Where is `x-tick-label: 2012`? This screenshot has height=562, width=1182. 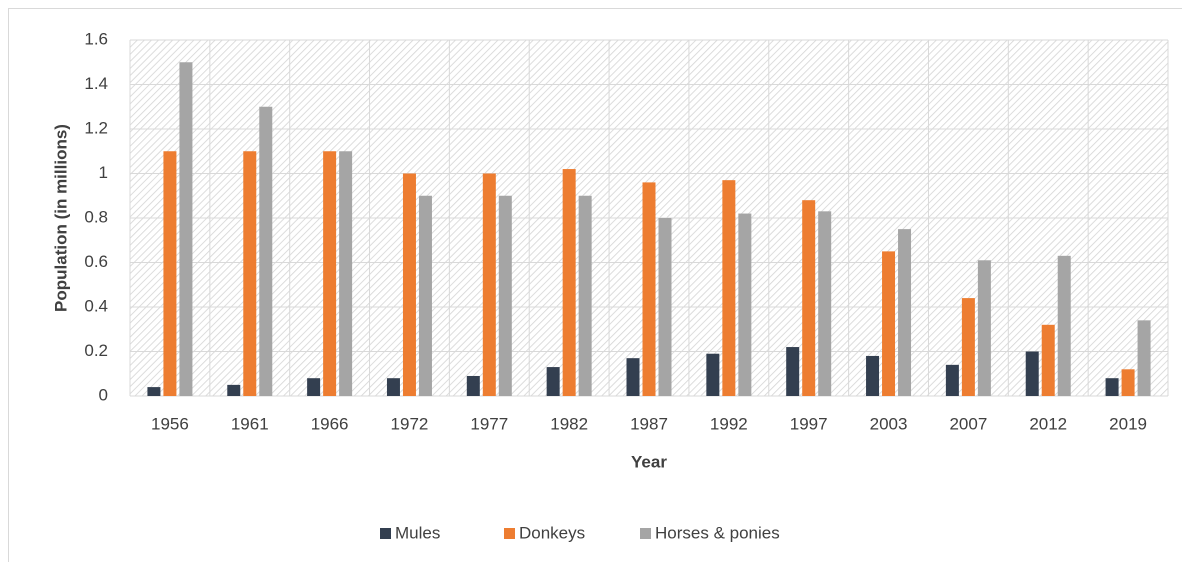
x-tick-label: 2012 is located at coordinates (1048, 423).